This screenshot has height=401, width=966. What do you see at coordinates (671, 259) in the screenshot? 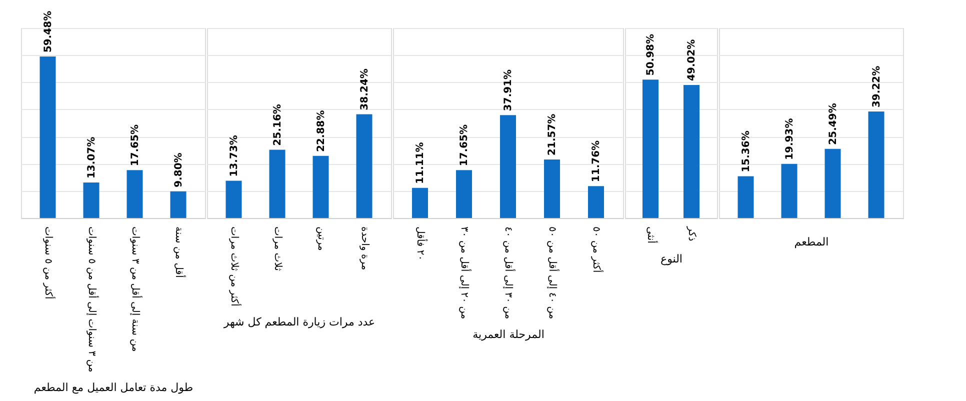
I see `x-axis-title: النوع` at bounding box center [671, 259].